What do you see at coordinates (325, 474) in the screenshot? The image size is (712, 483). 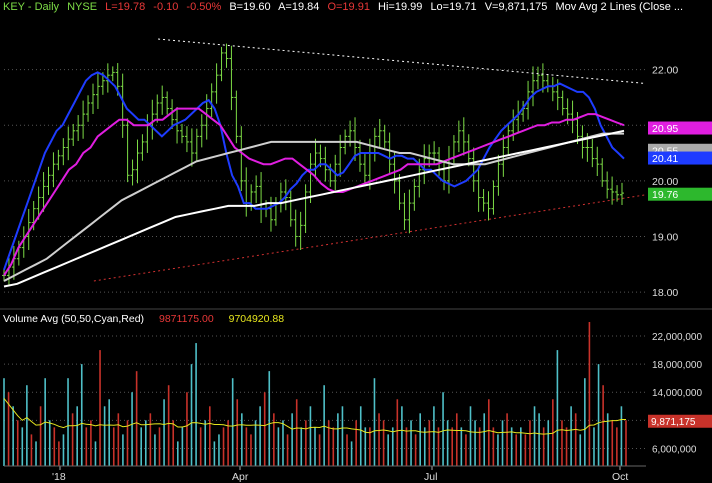 I see `date-axis: '18 Apr Jul Oct` at bounding box center [325, 474].